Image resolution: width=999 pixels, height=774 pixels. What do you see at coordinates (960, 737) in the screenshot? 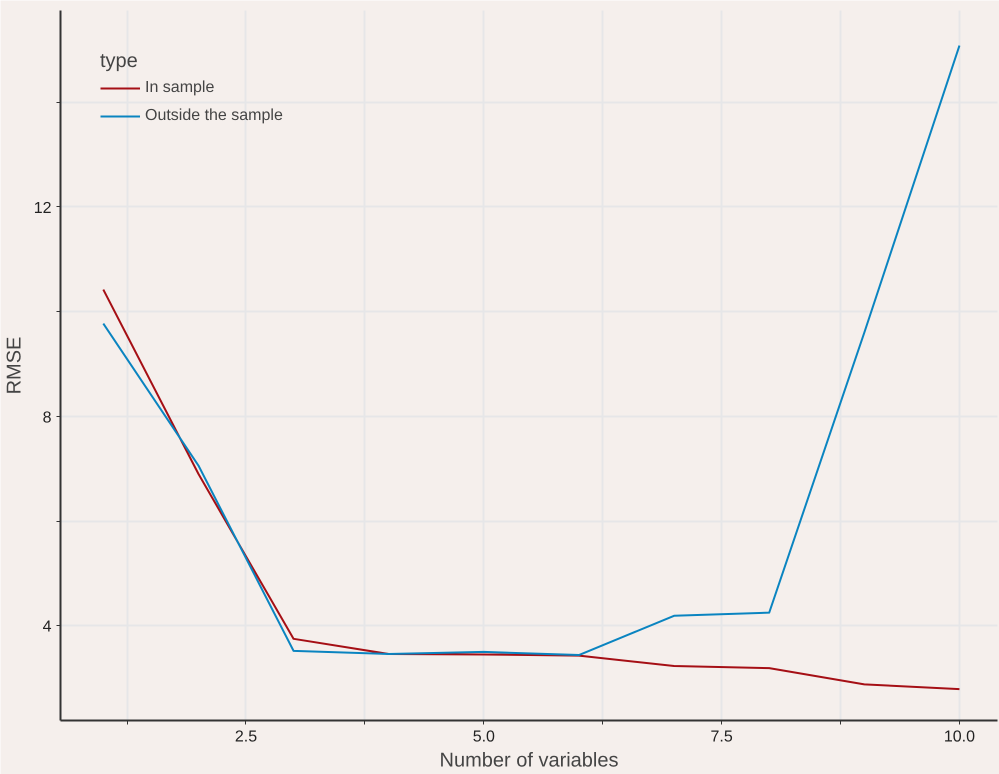
I see `x-tick-label: 10.0` at bounding box center [960, 737].